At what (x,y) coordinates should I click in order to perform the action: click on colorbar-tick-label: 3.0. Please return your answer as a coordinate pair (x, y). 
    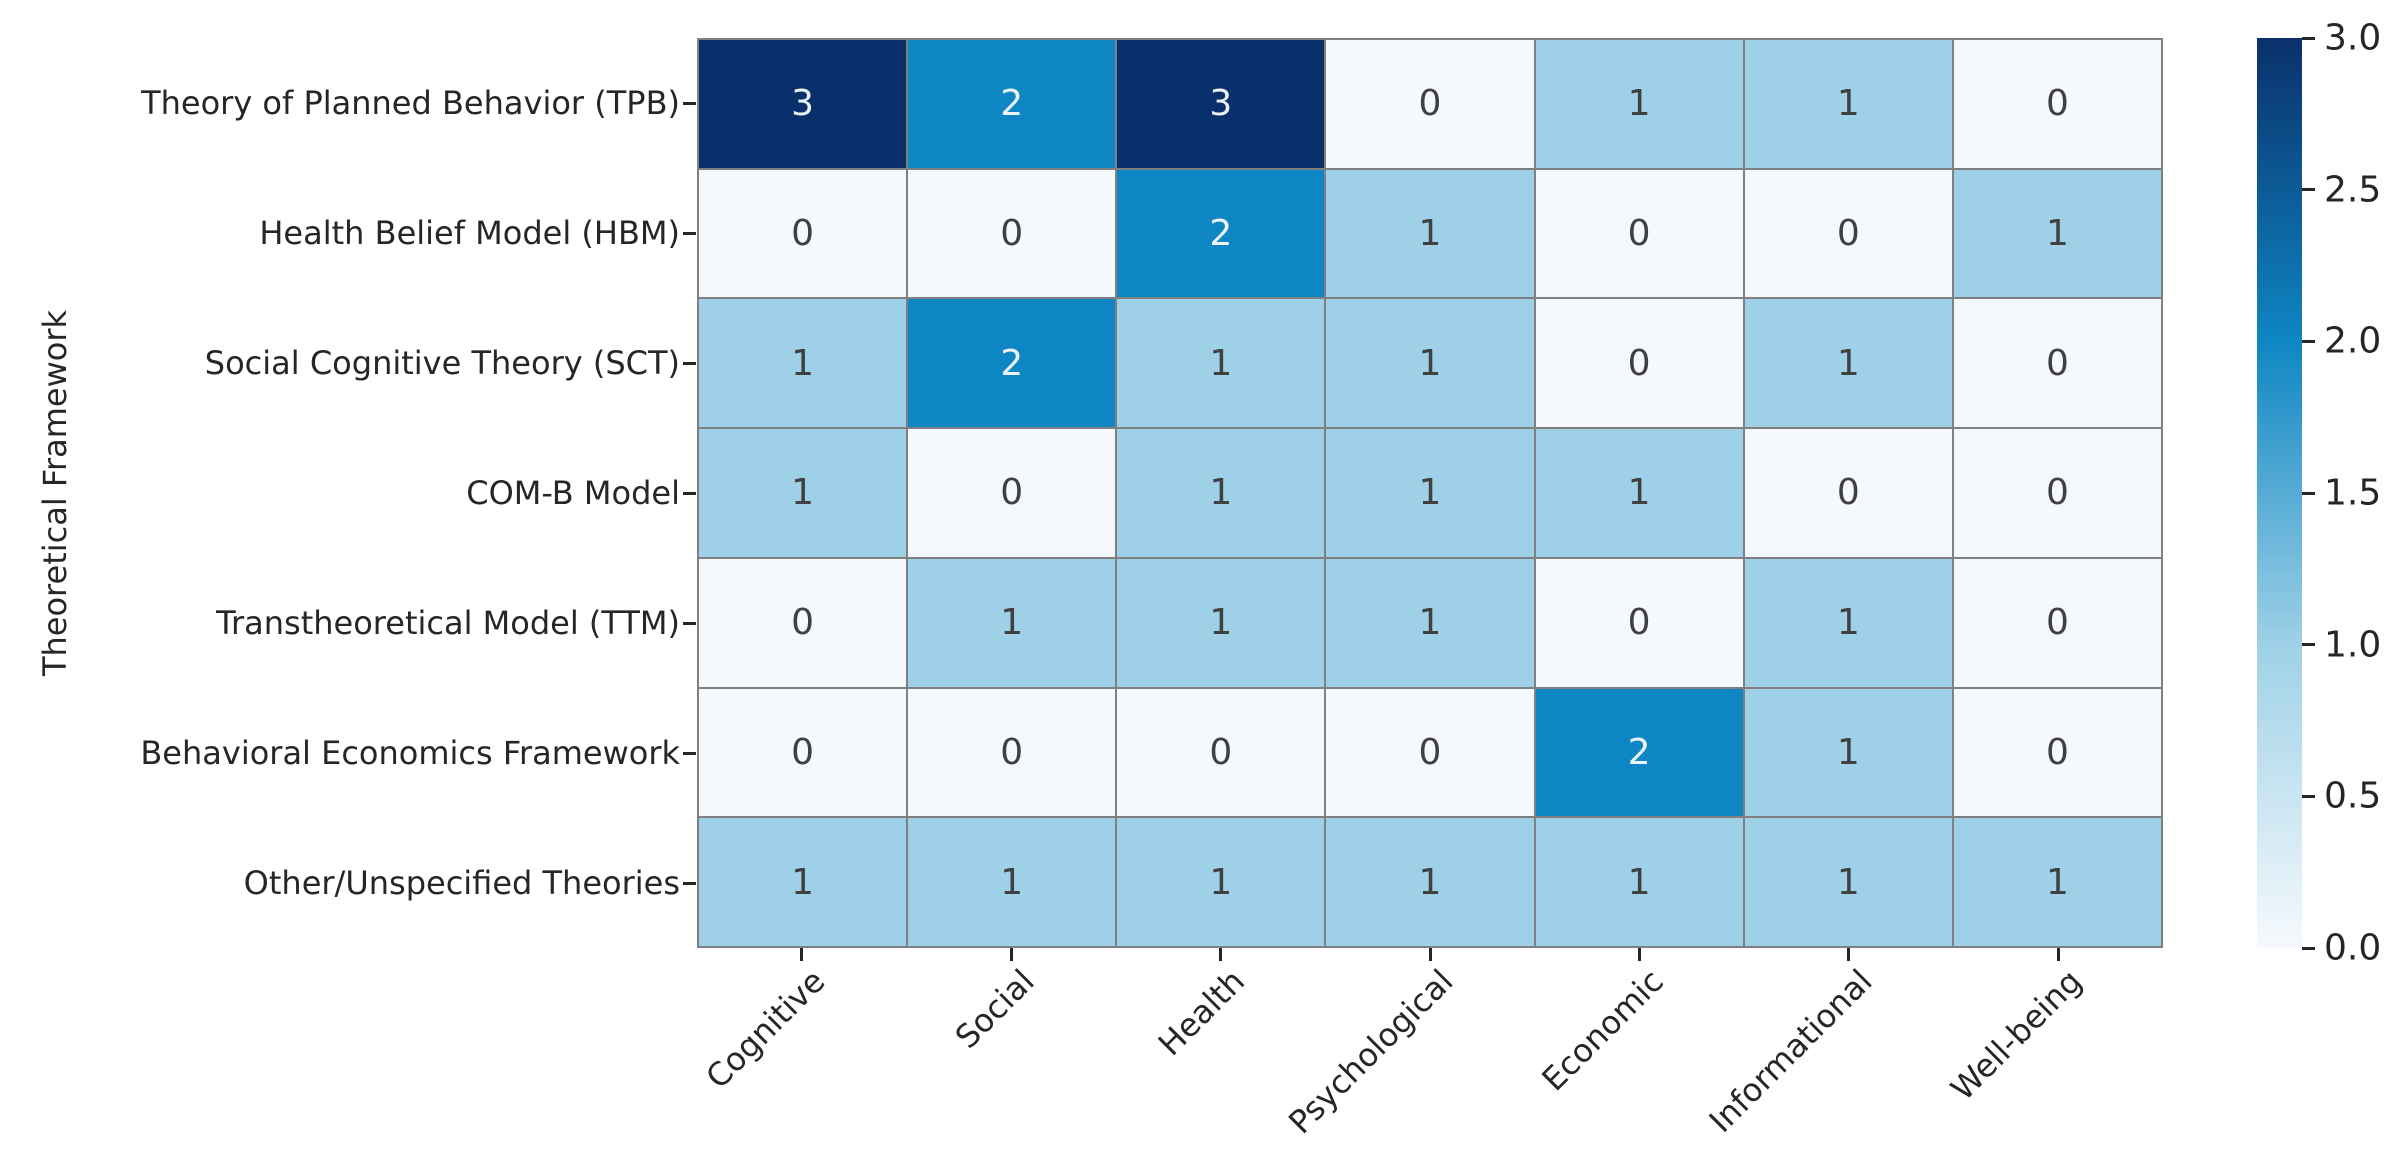
    Looking at the image, I should click on (2353, 38).